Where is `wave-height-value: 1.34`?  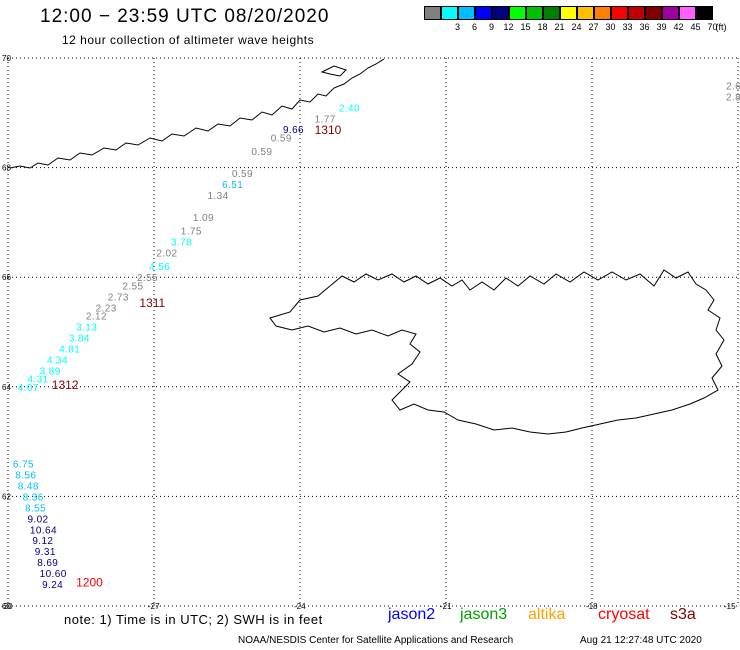 wave-height-value: 1.34 is located at coordinates (218, 196).